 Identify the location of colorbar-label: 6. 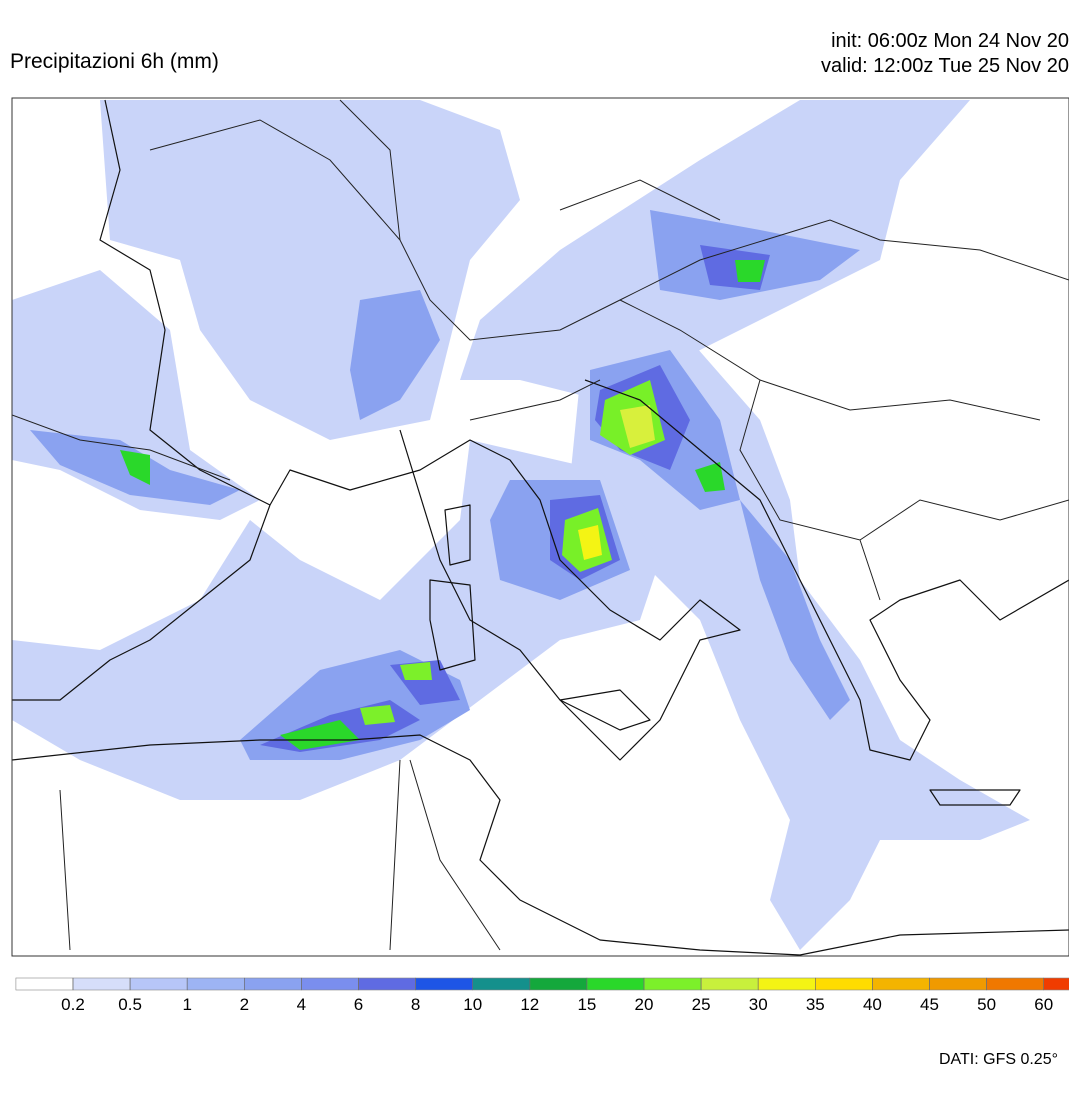
(358, 1004).